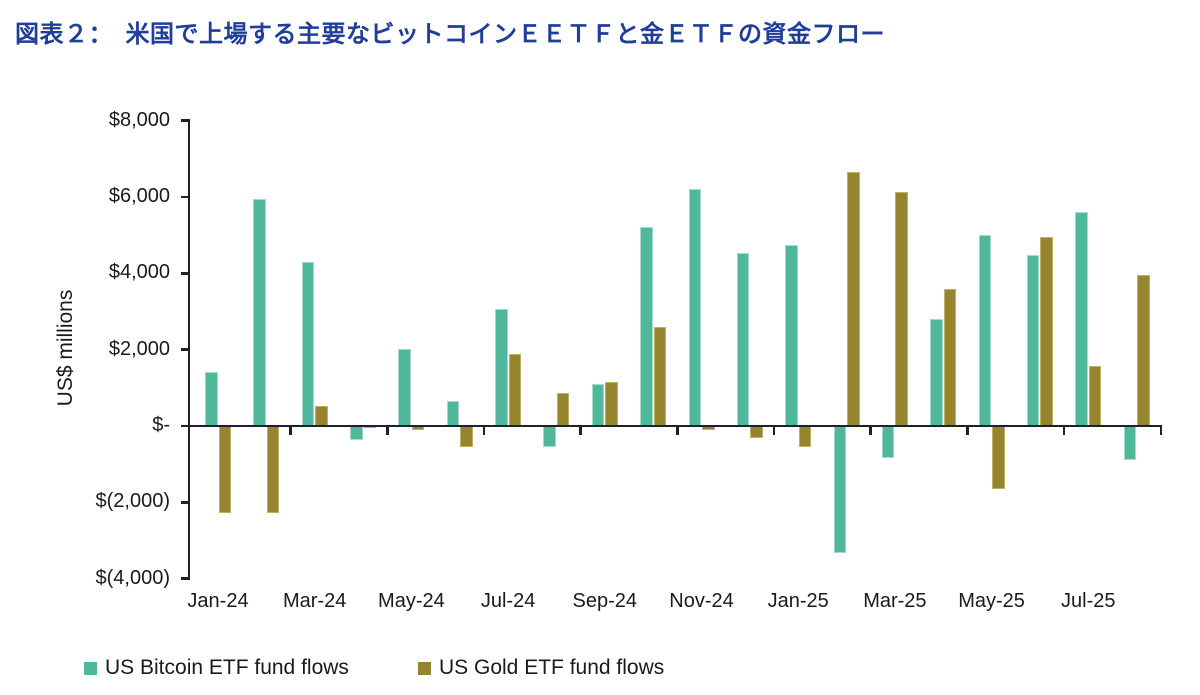 This screenshot has width=1200, height=695. Describe the element at coordinates (90, 668) in the screenshot. I see `bitcoin-legend-swatch` at that location.